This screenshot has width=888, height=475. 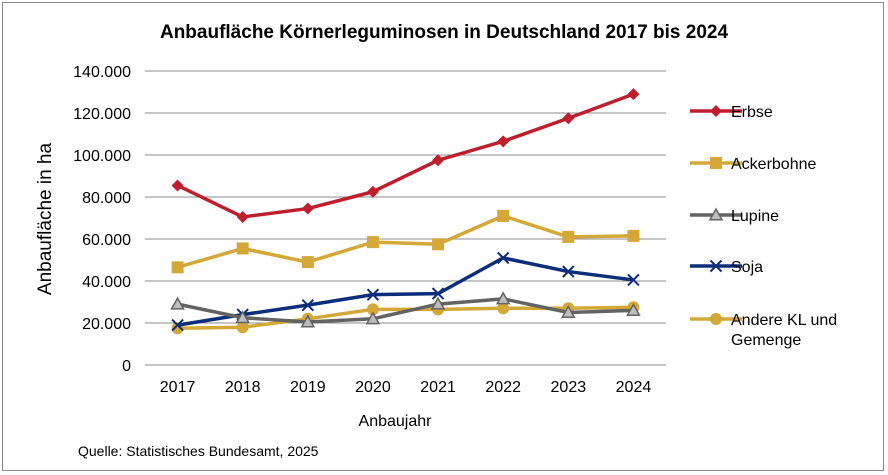 I want to click on series-ackerbohne, so click(x=405, y=241).